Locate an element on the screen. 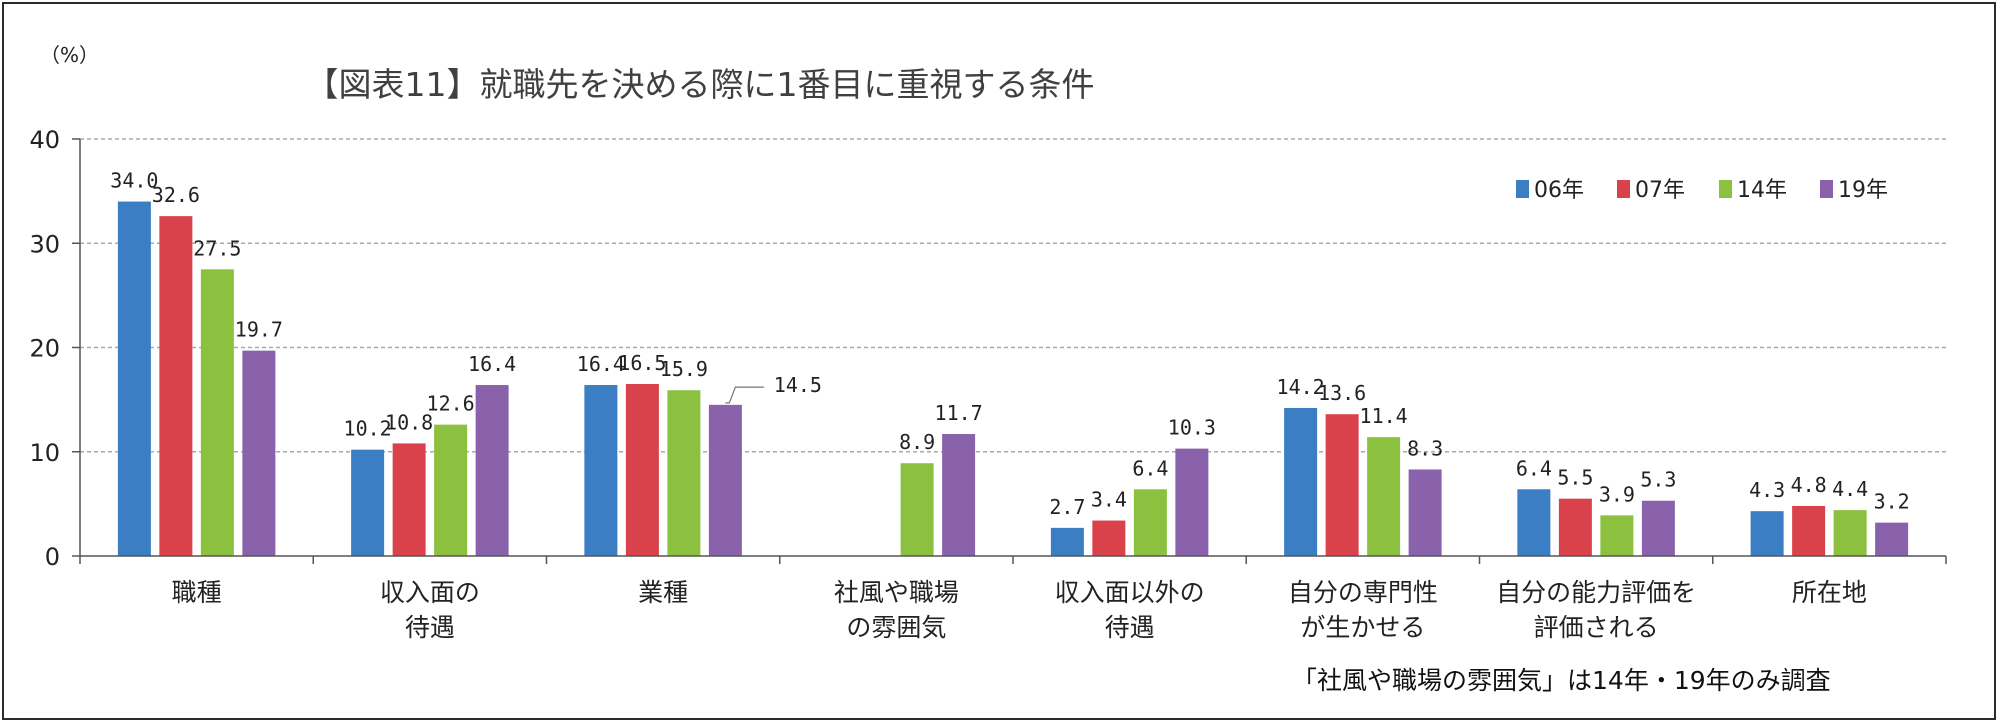 The height and width of the screenshot is (724, 2000). data-label: 15.9 is located at coordinates (684, 369).